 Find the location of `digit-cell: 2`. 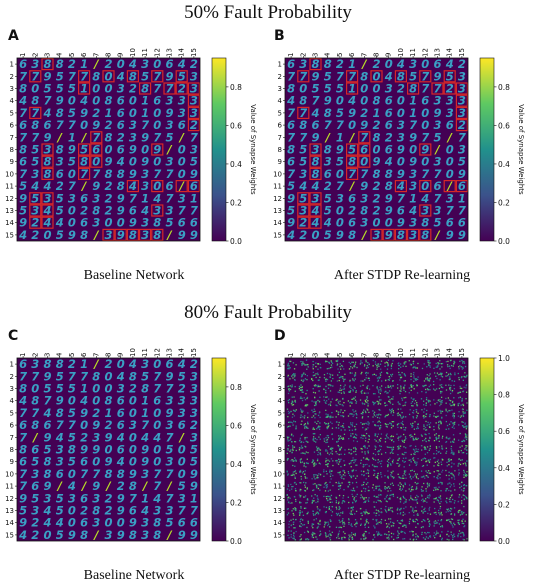

digit-cell: 2 is located at coordinates (108, 425).